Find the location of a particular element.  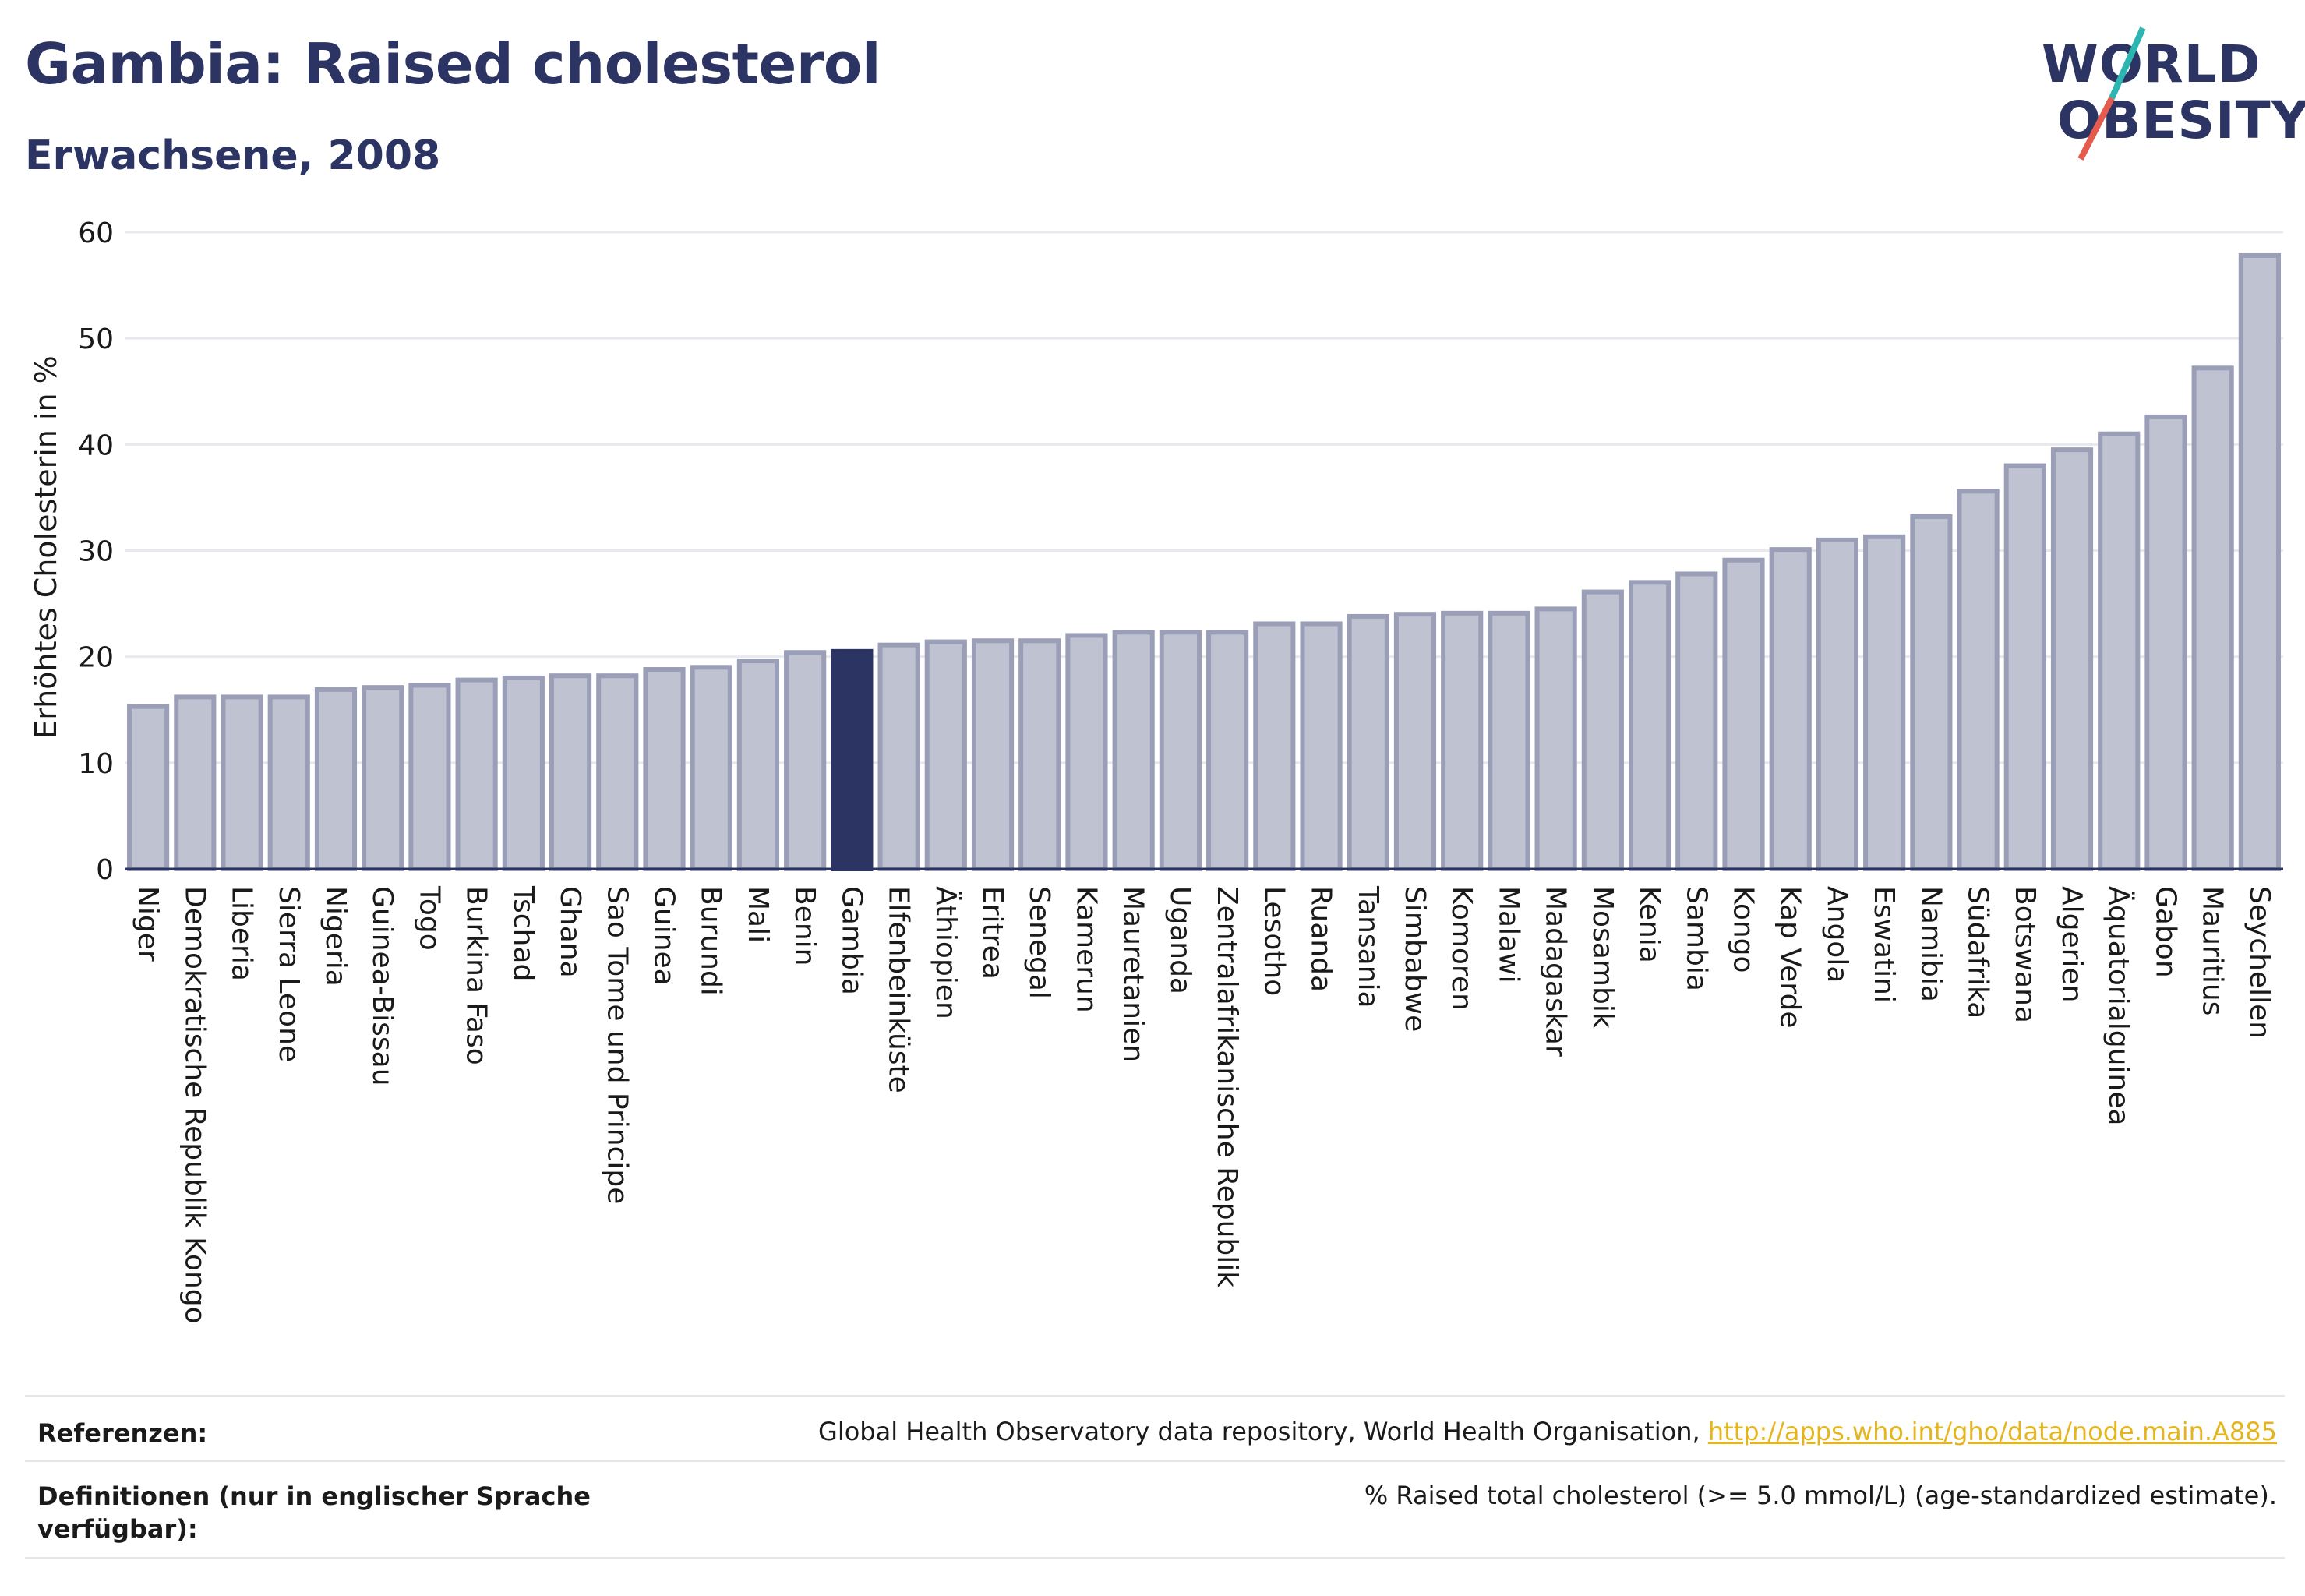

x-tick-label: Angola is located at coordinates (1837, 934).